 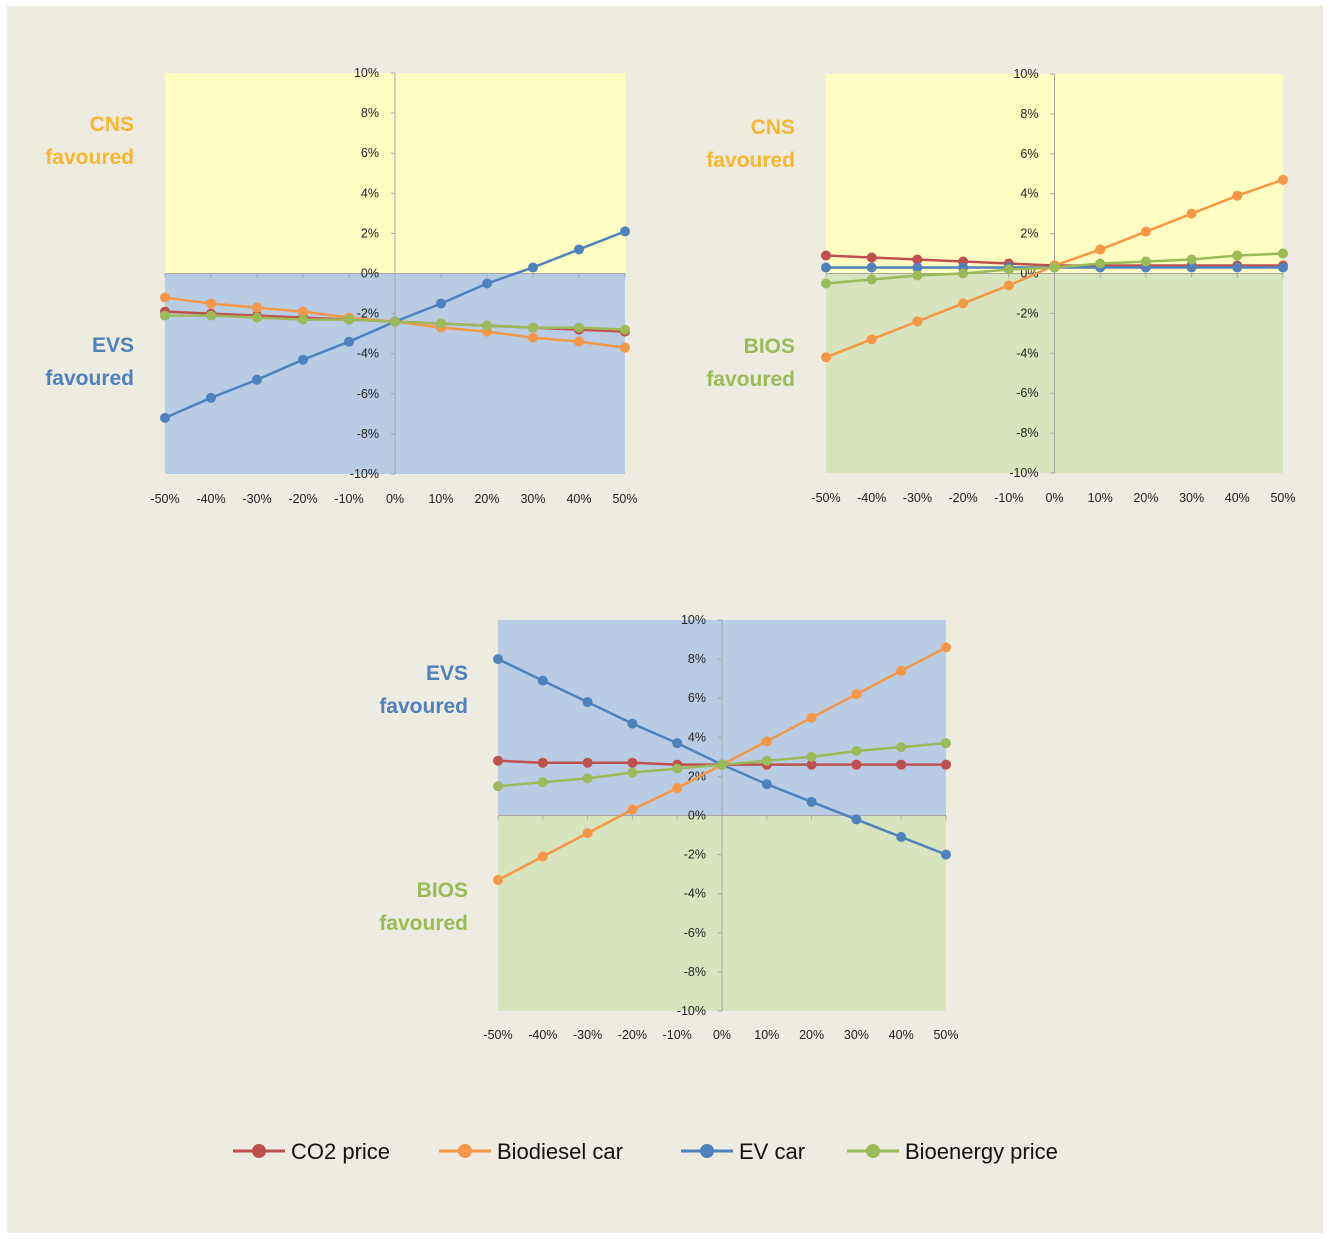 What do you see at coordinates (811, 1035) in the screenshot?
I see `x-tick-label: 20%` at bounding box center [811, 1035].